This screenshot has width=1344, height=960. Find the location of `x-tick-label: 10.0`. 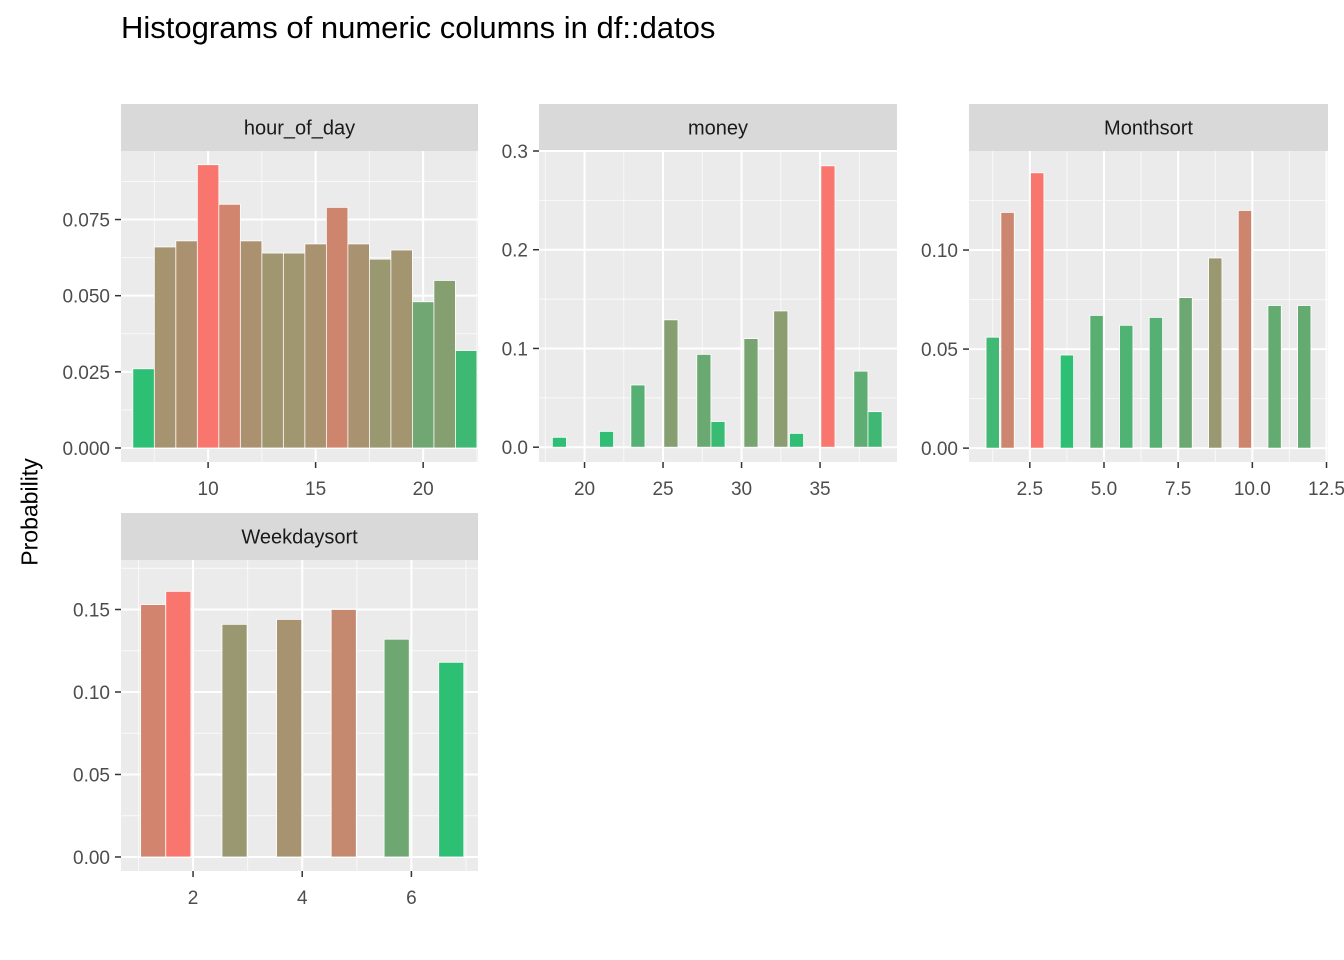

x-tick-label: 10.0 is located at coordinates (1252, 489).